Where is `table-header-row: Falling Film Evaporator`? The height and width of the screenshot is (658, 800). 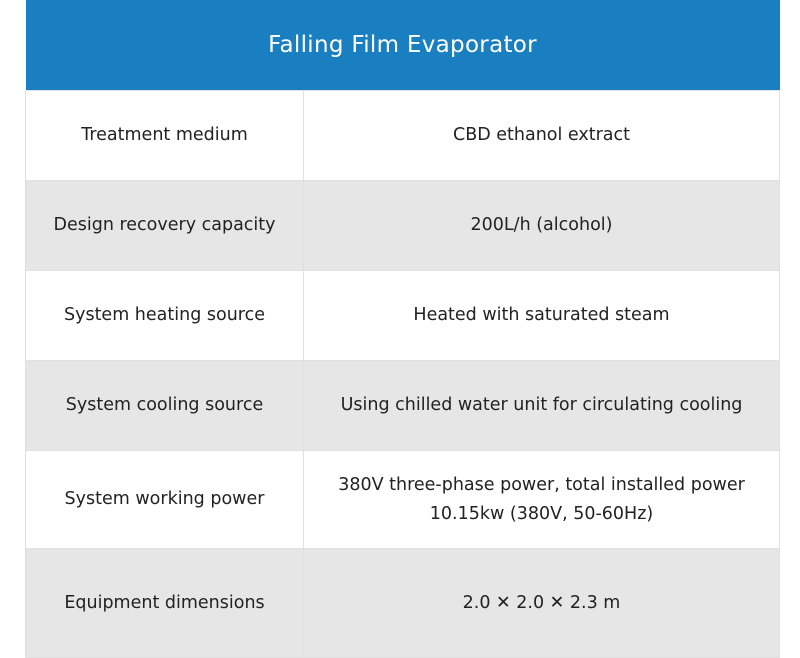
table-header-row: Falling Film Evaporator is located at coordinates (402, 45).